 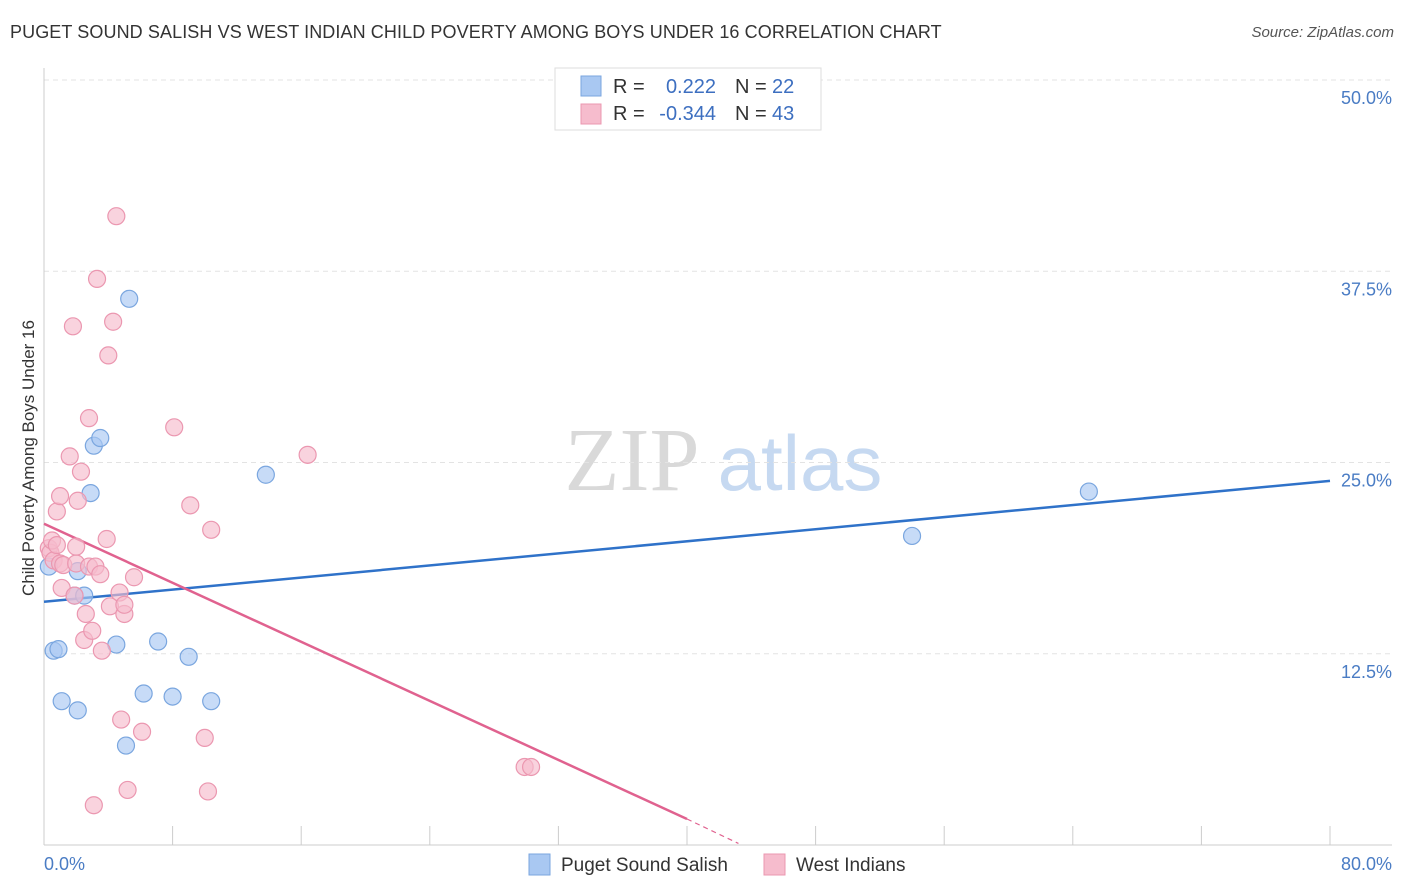 I want to click on series-legend-label-salish: Puget Sound Salish, so click(x=644, y=865).